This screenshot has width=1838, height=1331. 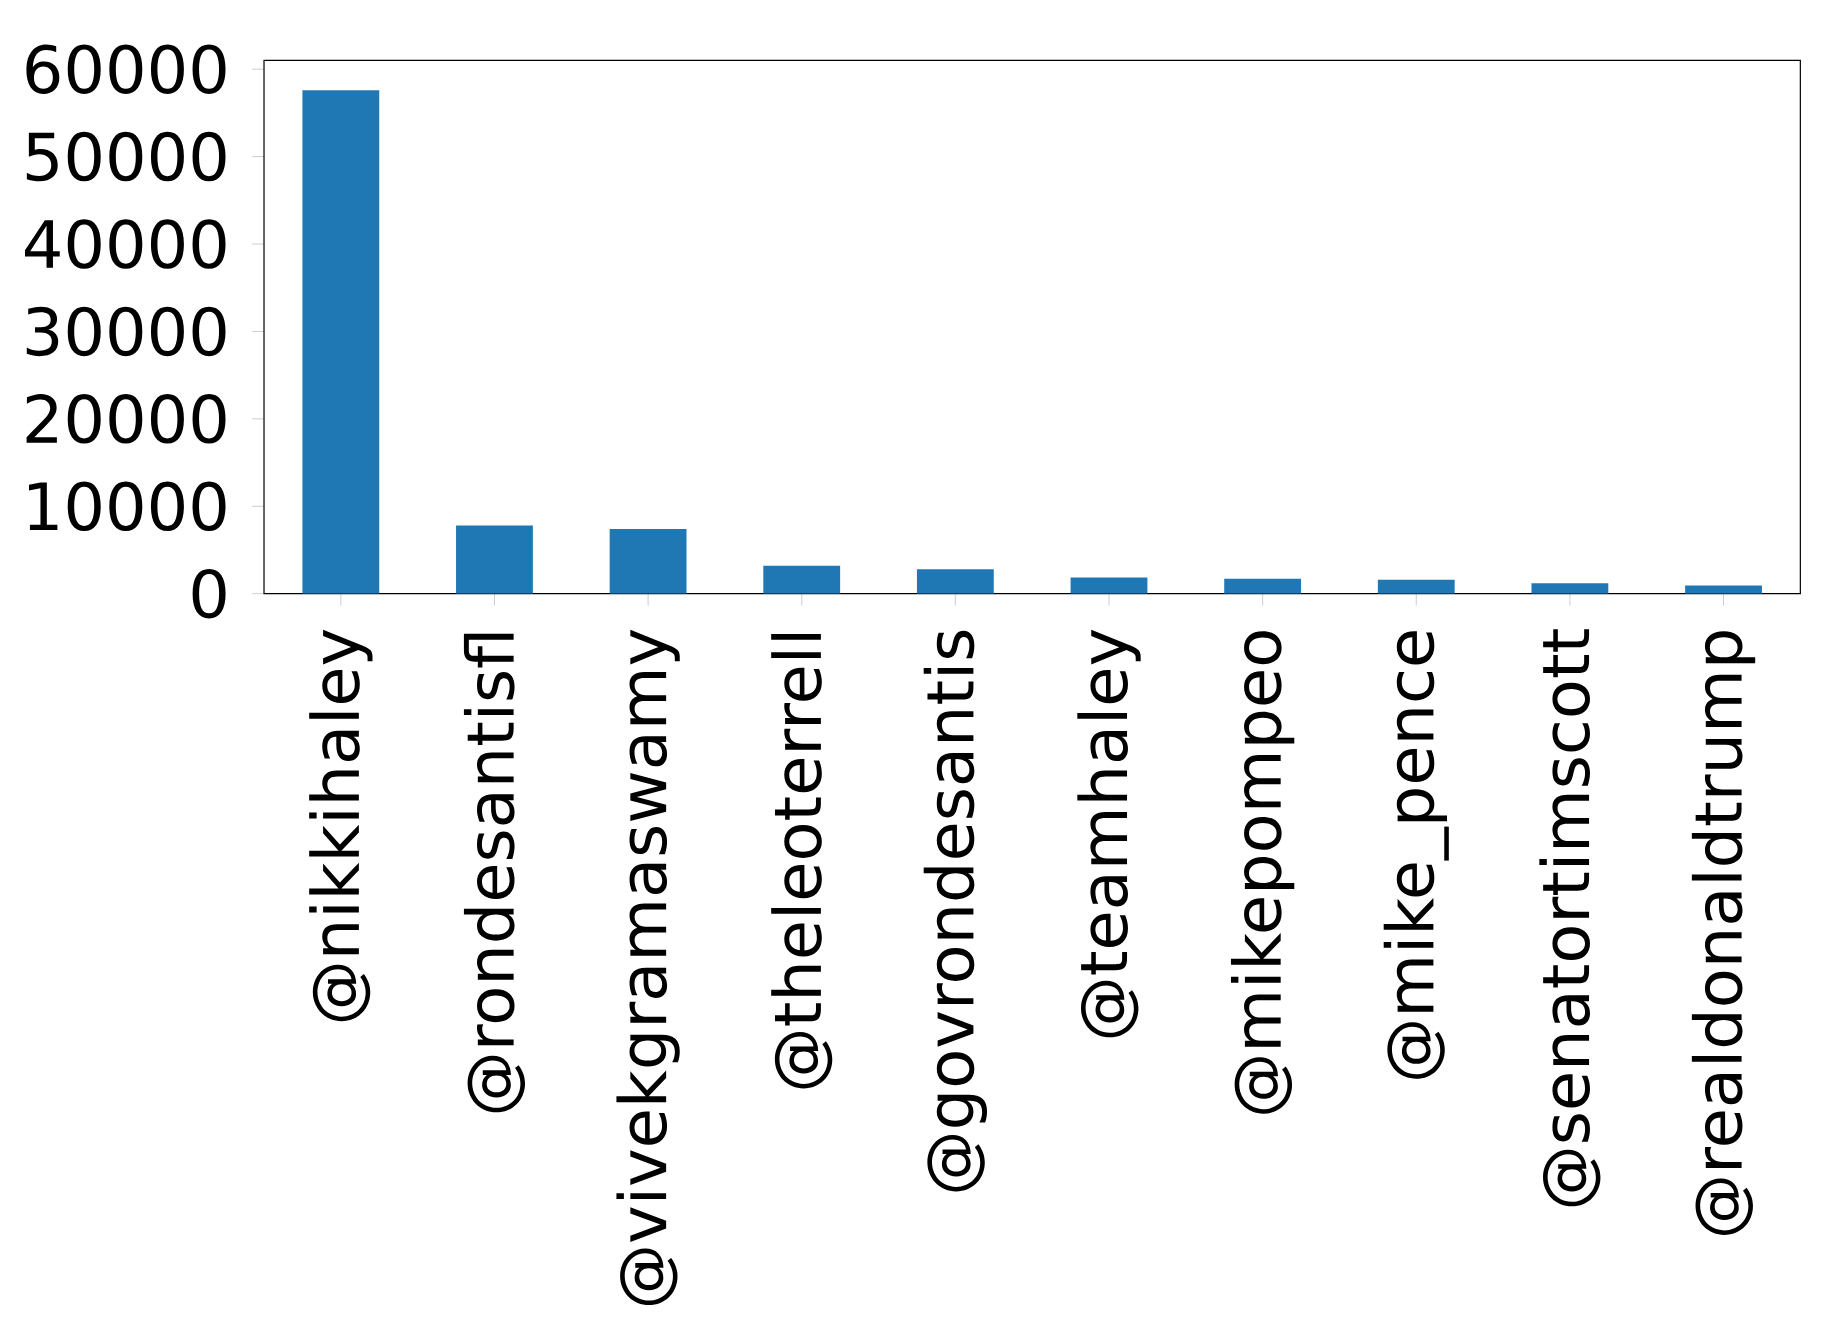 I want to click on x-tick-label: @realdonaldtrump, so click(x=1723, y=933).